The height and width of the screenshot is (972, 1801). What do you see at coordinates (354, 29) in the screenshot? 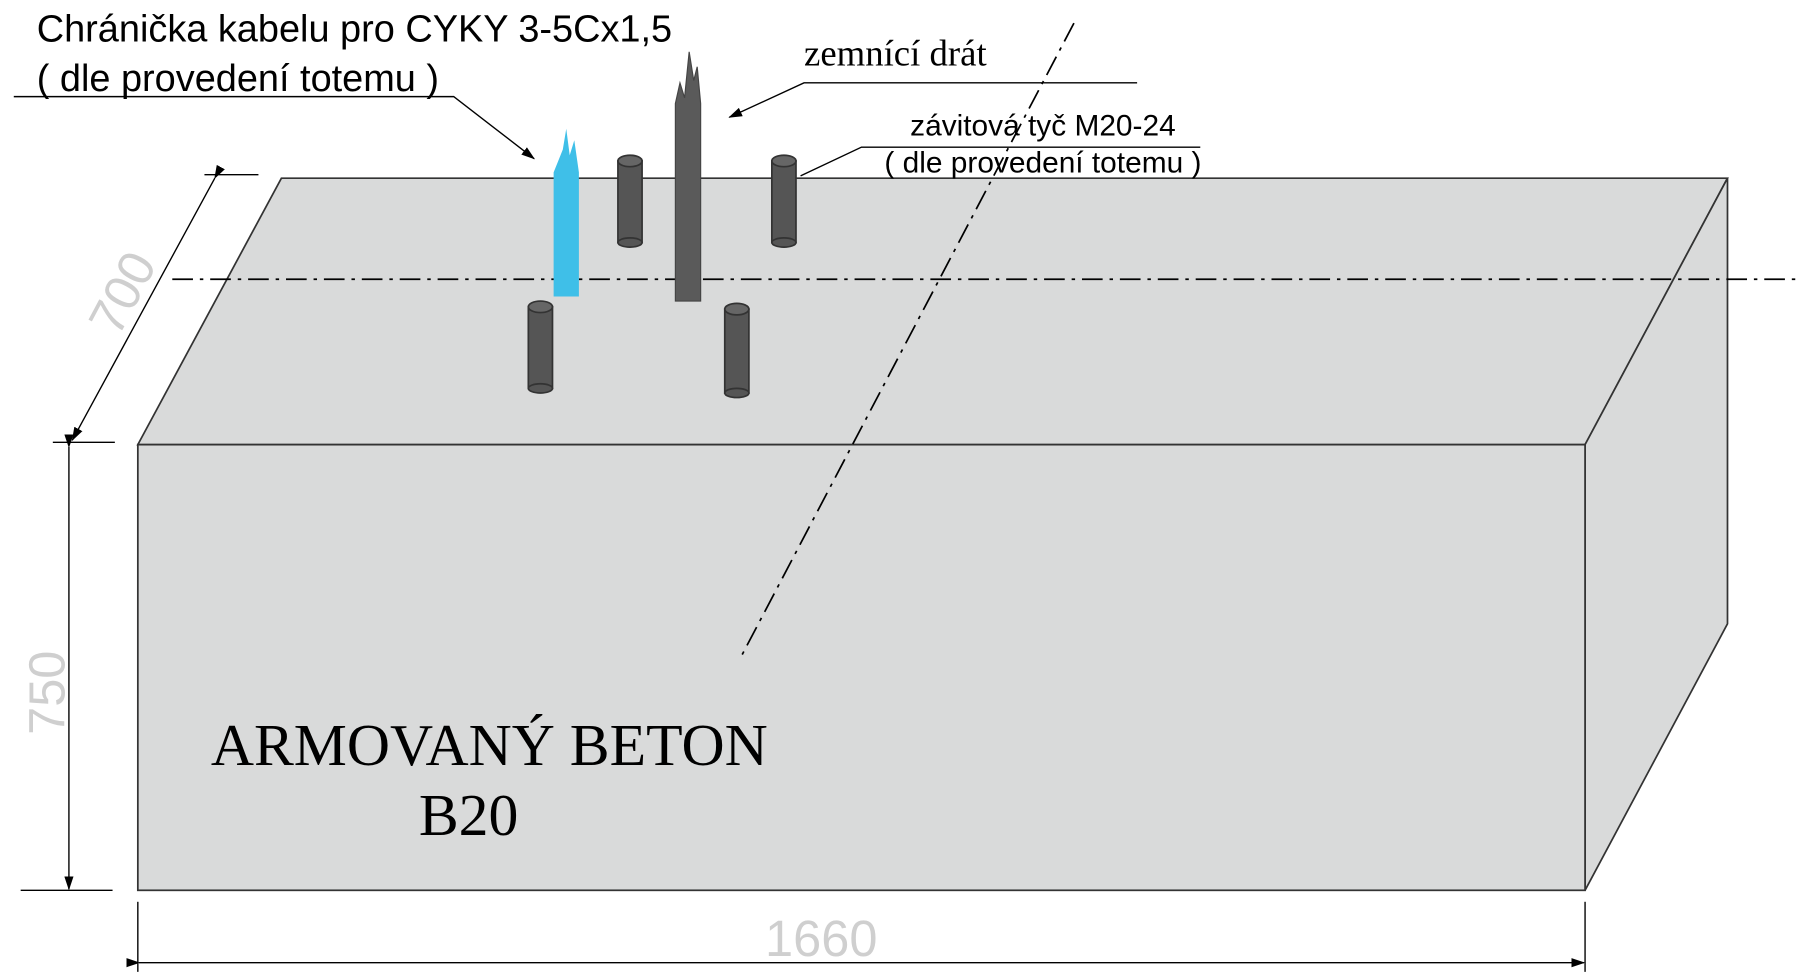
I see `cable-label: Chránička kabelu pro CYKY 3-5Cx1,5` at bounding box center [354, 29].